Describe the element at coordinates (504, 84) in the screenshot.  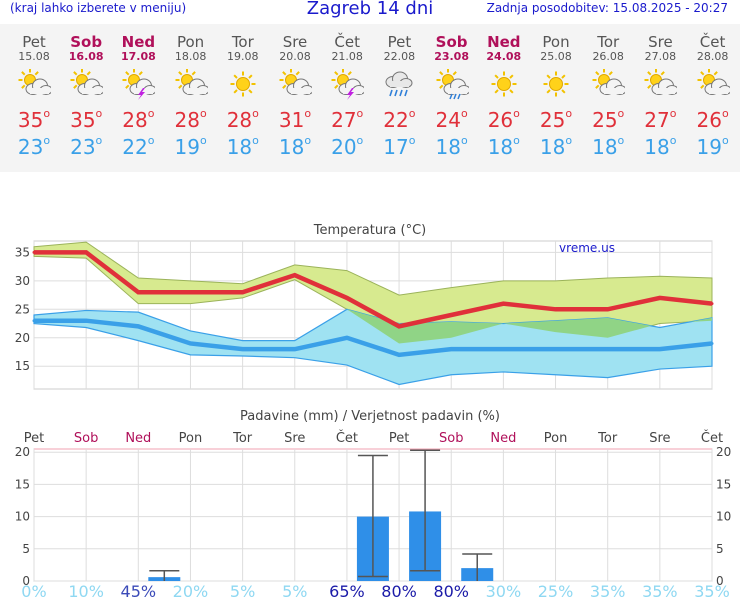
I see `sun-icon` at that location.